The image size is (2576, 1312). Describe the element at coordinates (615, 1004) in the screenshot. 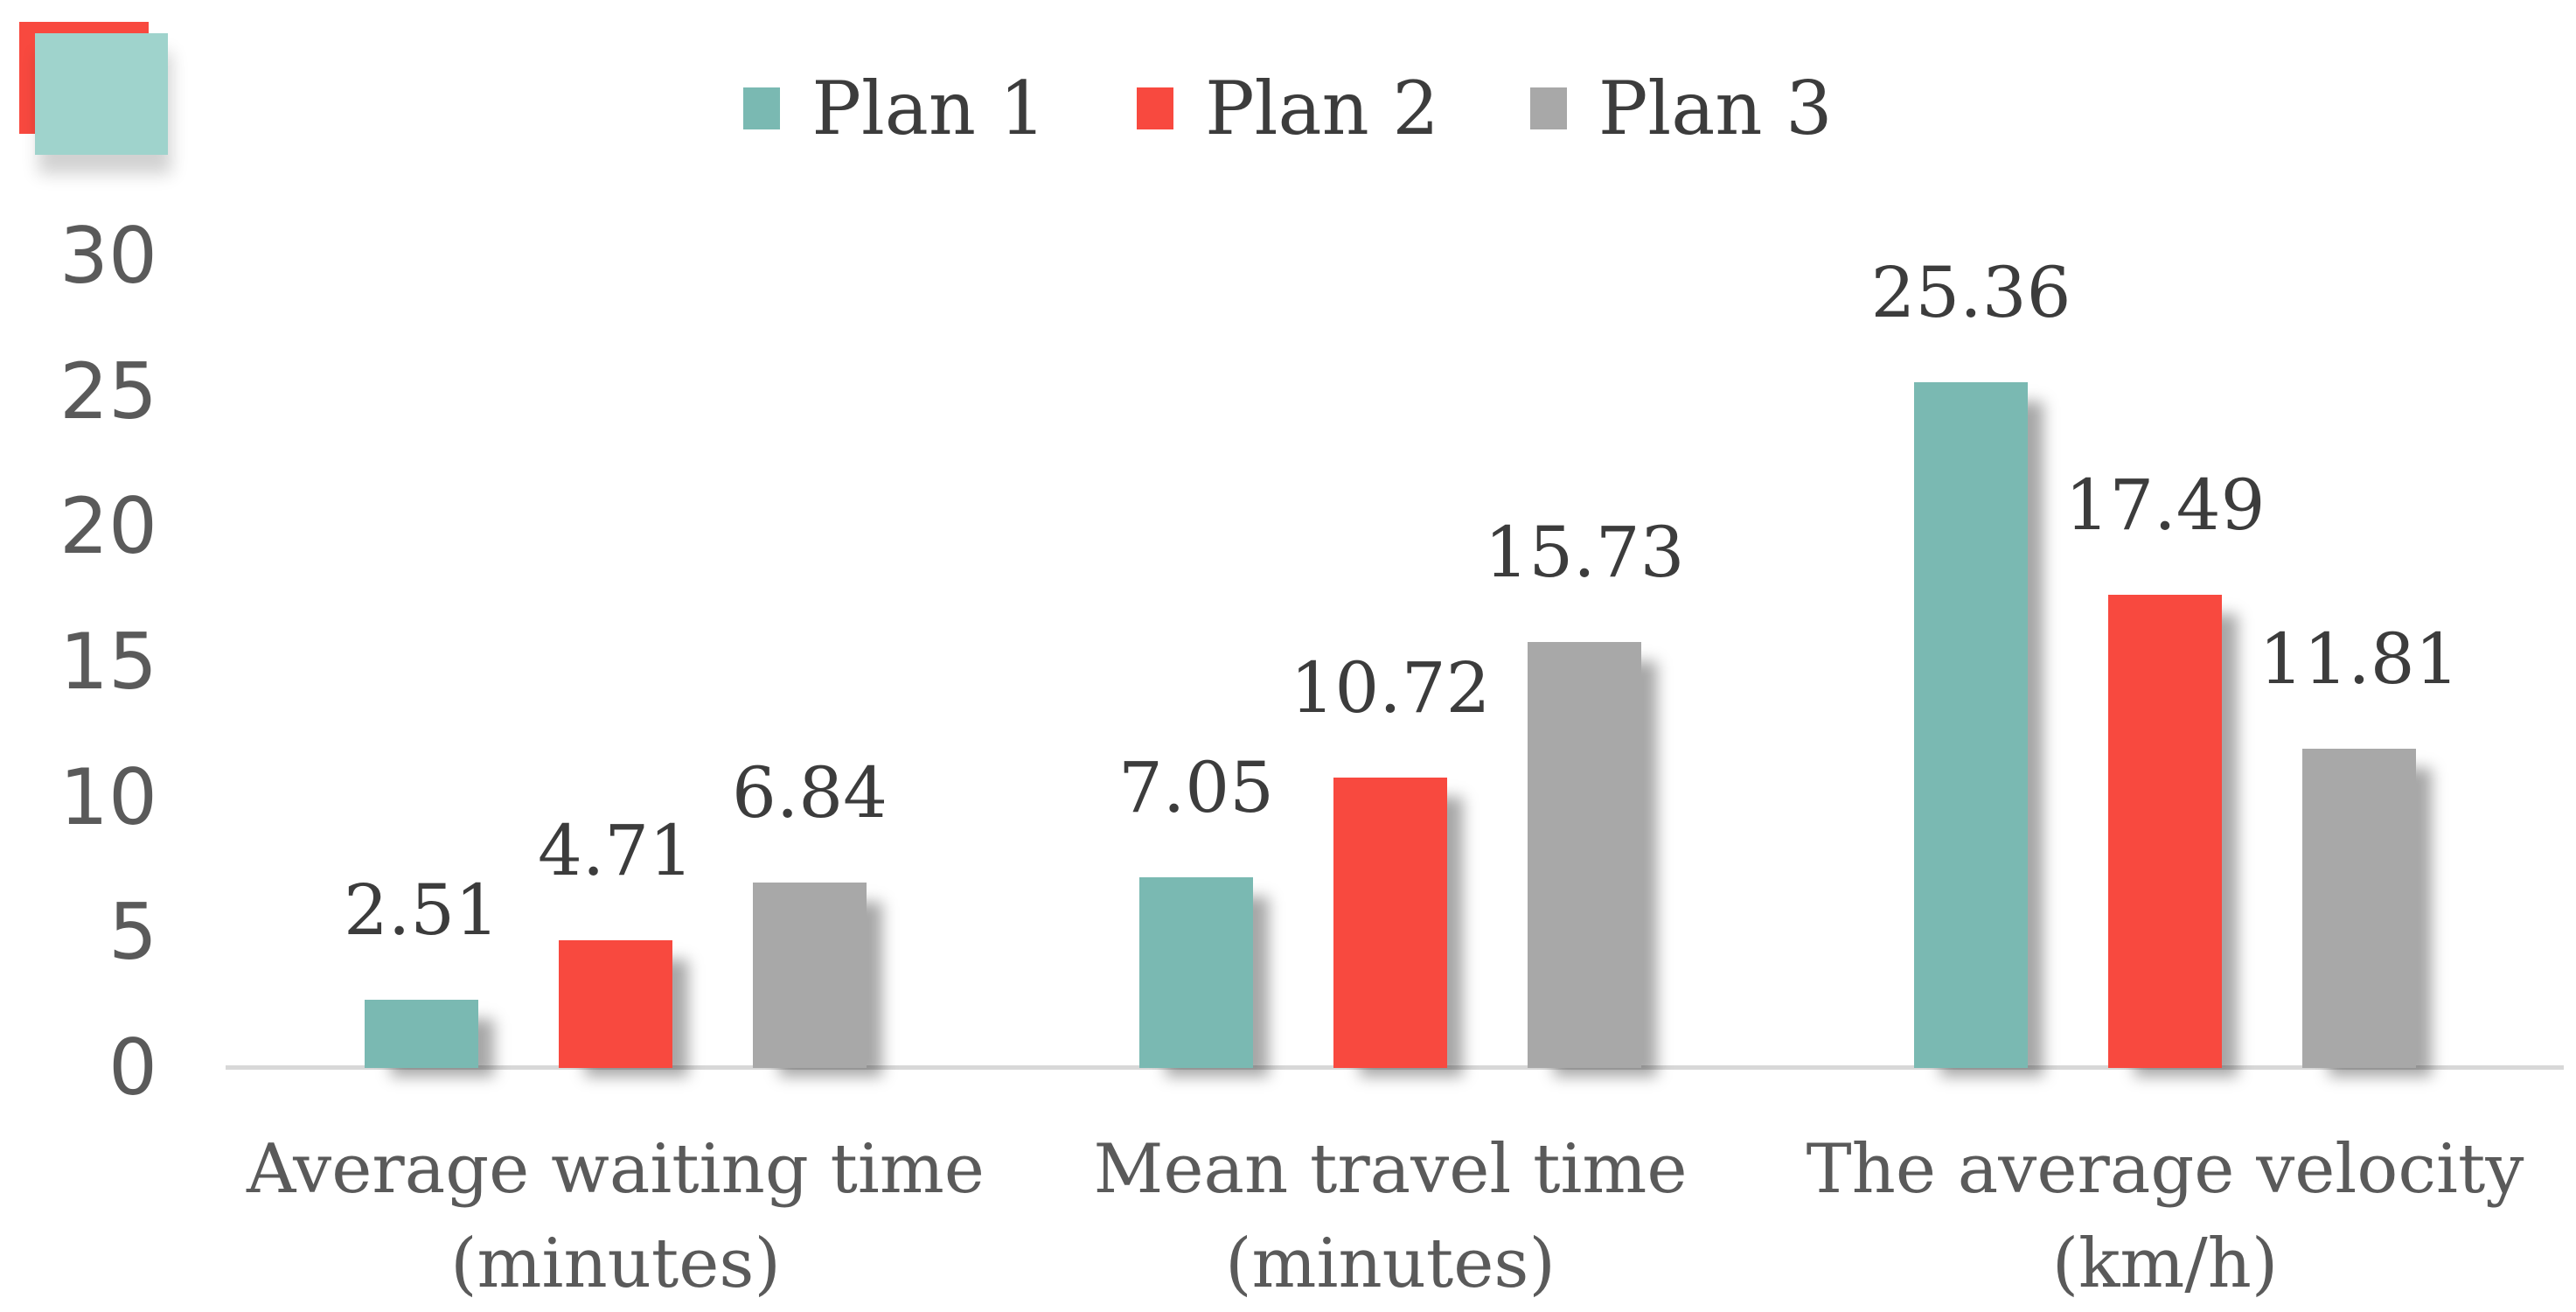

I see `bar-plan-2-group1` at that location.